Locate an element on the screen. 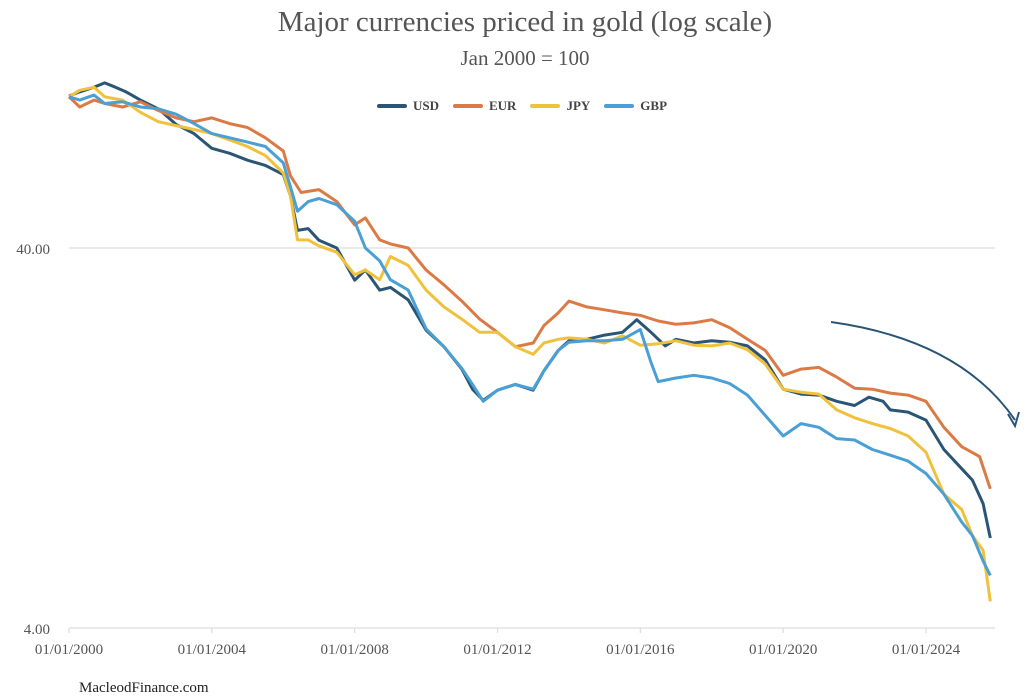  x-tick-label: 01/01/2008 is located at coordinates (354, 650).